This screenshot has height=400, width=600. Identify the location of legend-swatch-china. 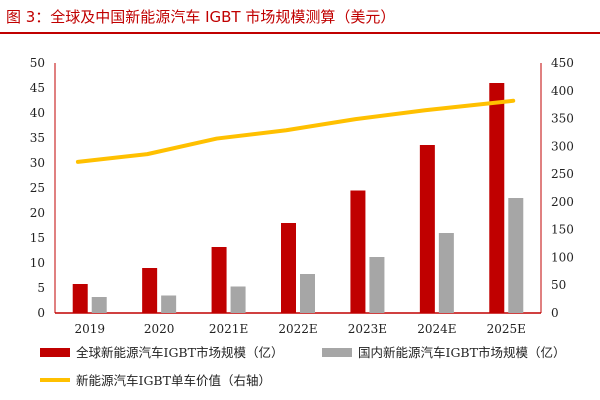
(337, 352).